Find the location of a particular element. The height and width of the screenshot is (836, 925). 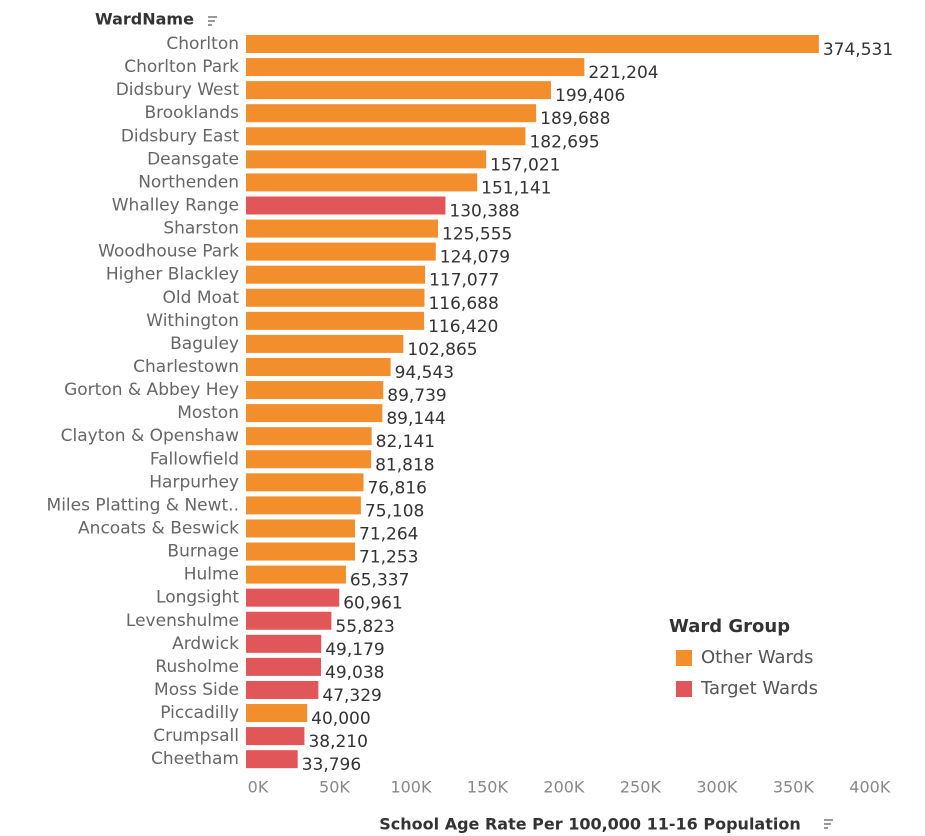

category-label: Burnage is located at coordinates (203, 552).